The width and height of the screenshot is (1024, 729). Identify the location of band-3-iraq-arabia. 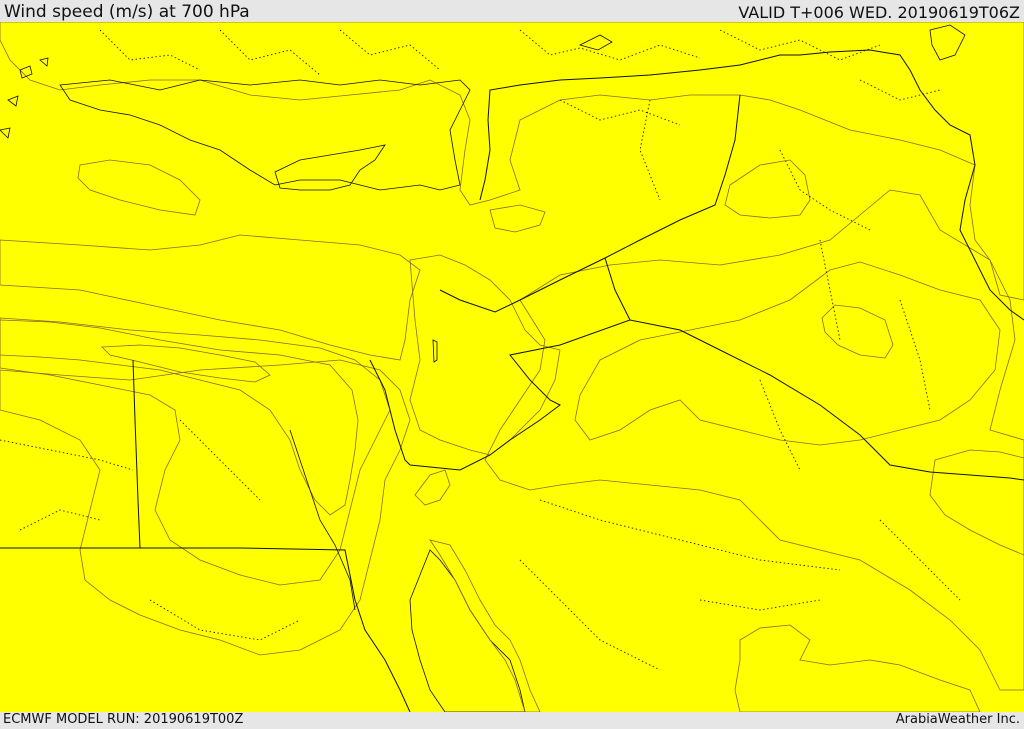
(787, 353).